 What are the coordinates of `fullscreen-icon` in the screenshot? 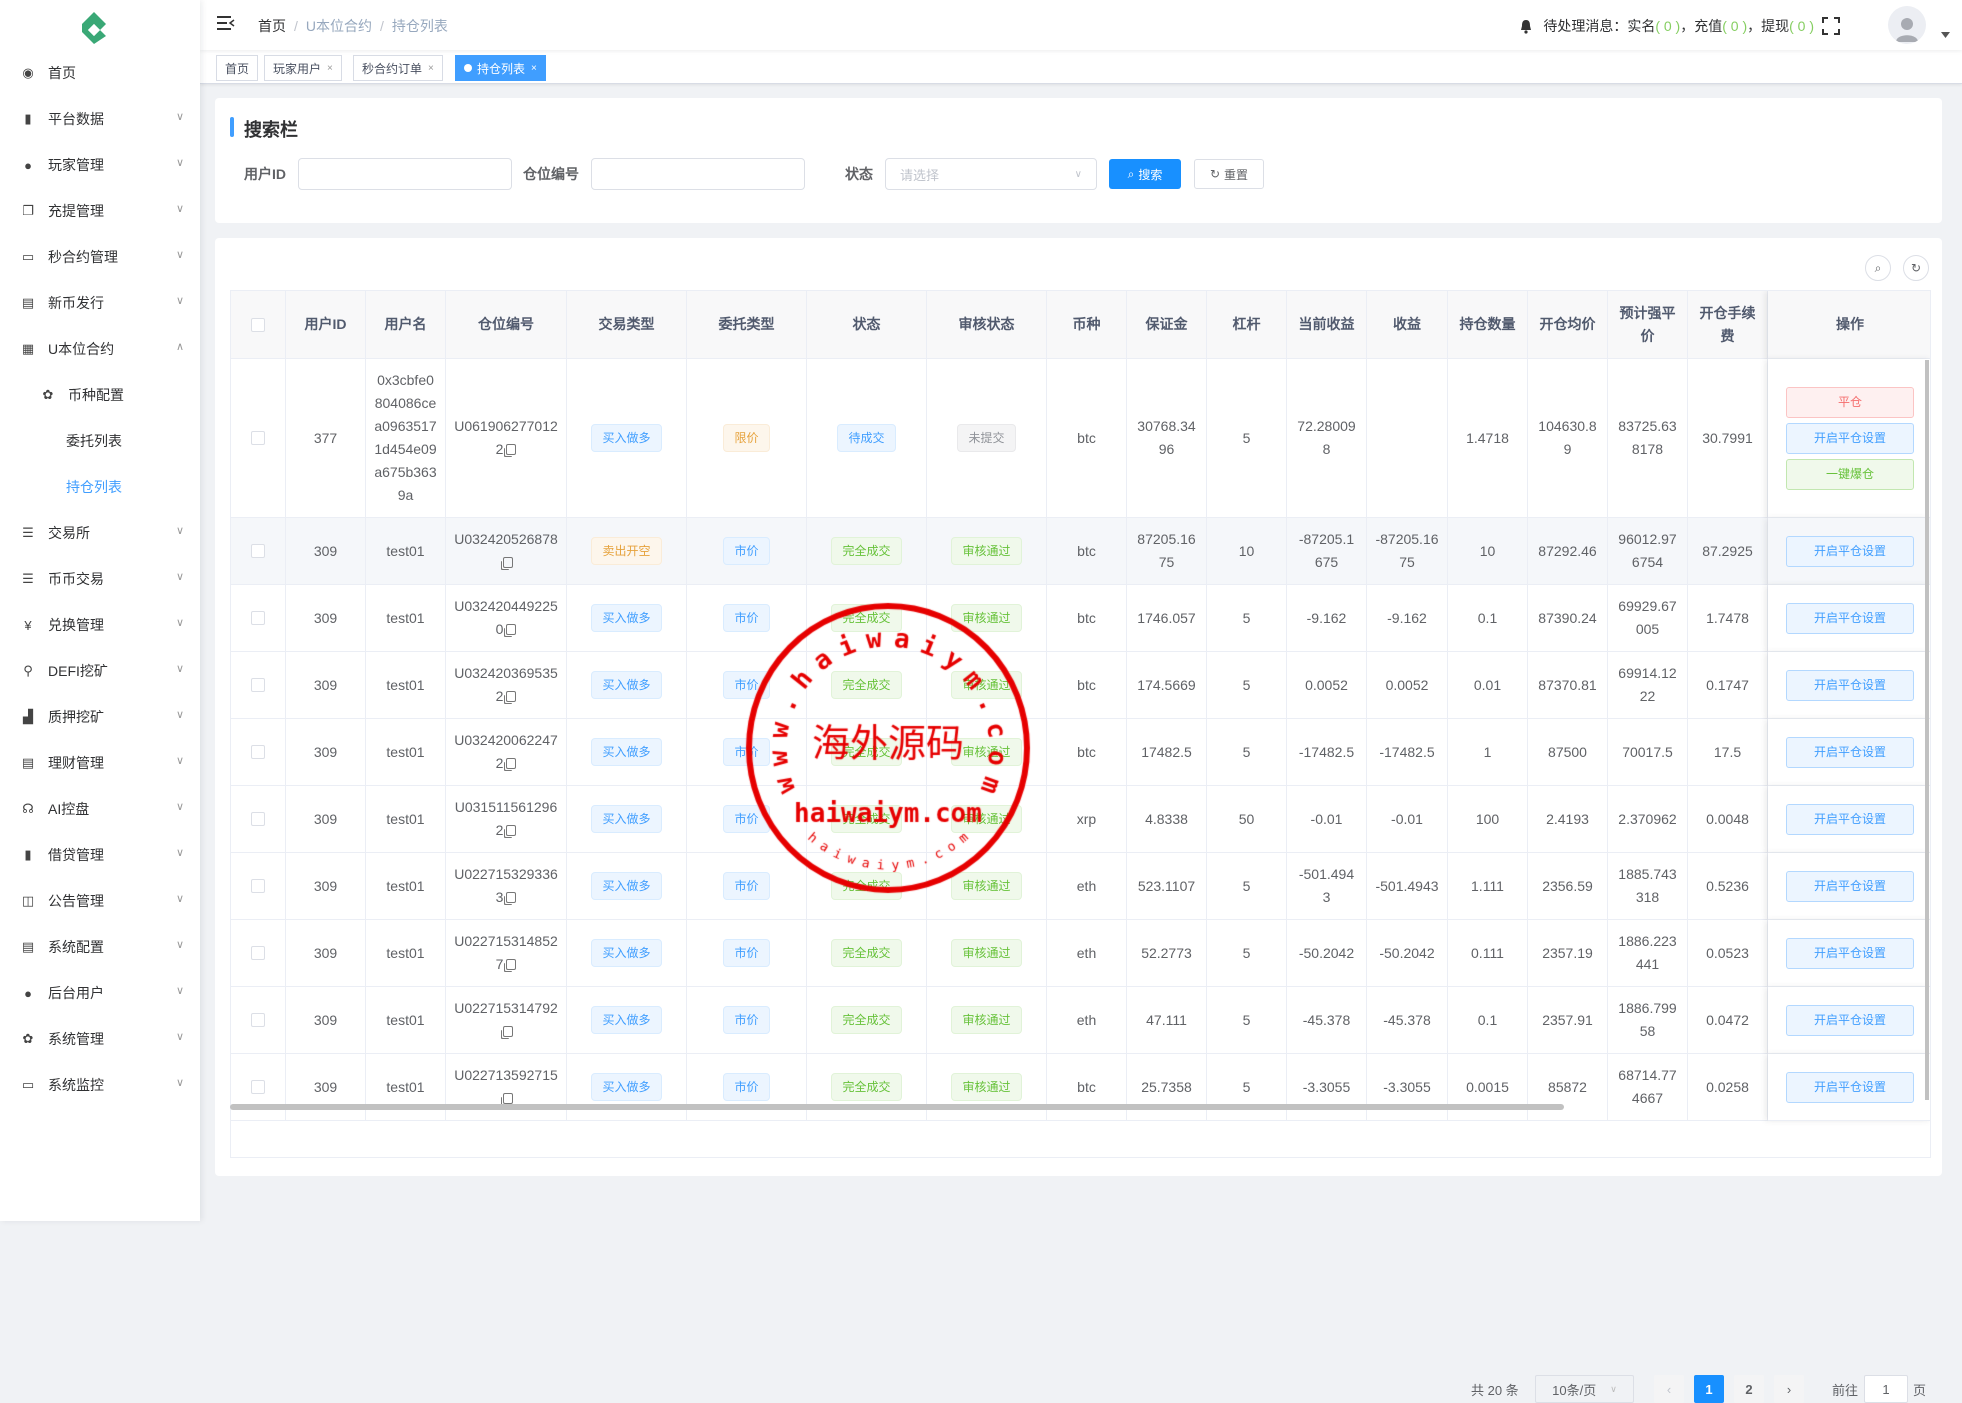 It's located at (1831, 26).